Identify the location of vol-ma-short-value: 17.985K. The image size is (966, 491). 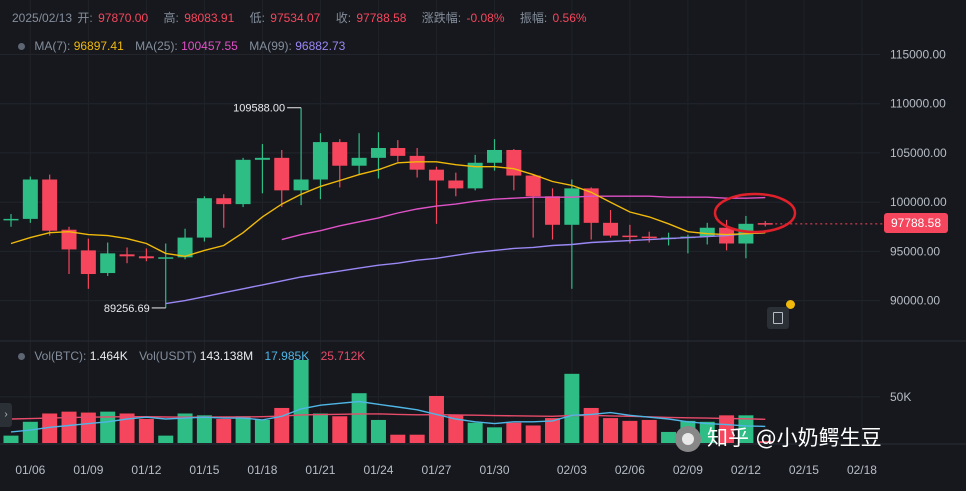
(287, 356).